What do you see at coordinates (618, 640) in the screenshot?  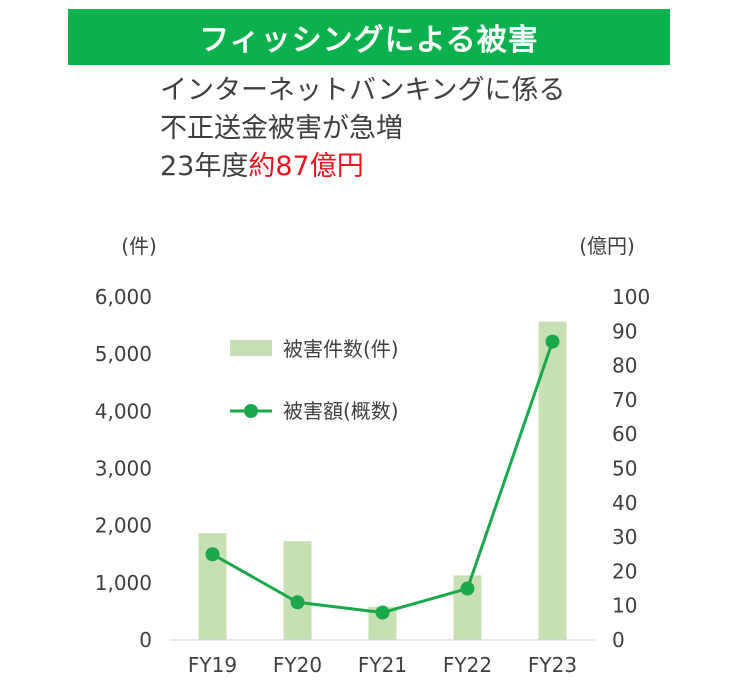 I see `right-axis-tick-label: 0` at bounding box center [618, 640].